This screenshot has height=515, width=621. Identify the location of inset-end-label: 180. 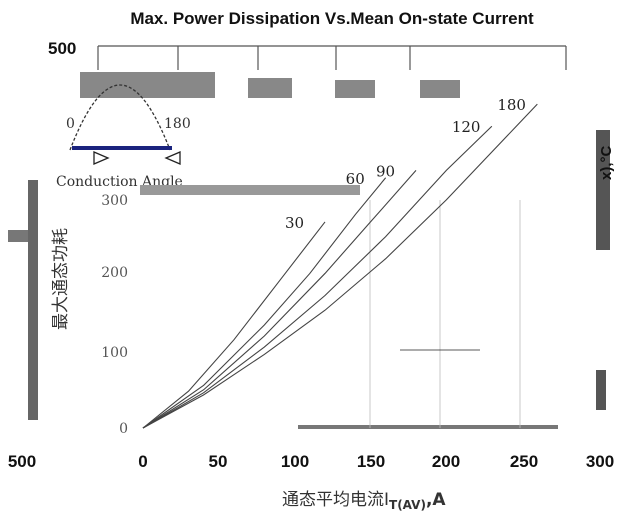
(177, 124).